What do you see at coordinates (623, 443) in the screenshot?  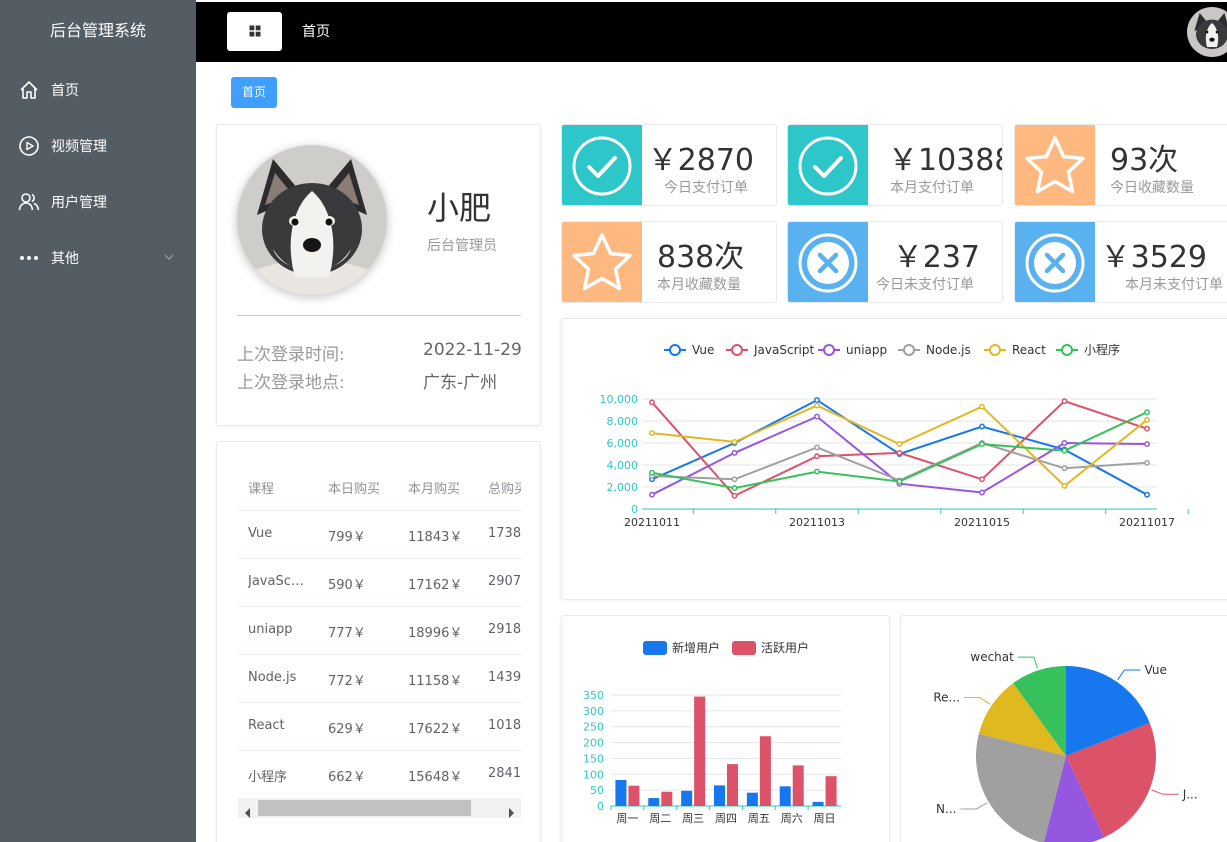 I see `y-tick-label: 6,000` at bounding box center [623, 443].